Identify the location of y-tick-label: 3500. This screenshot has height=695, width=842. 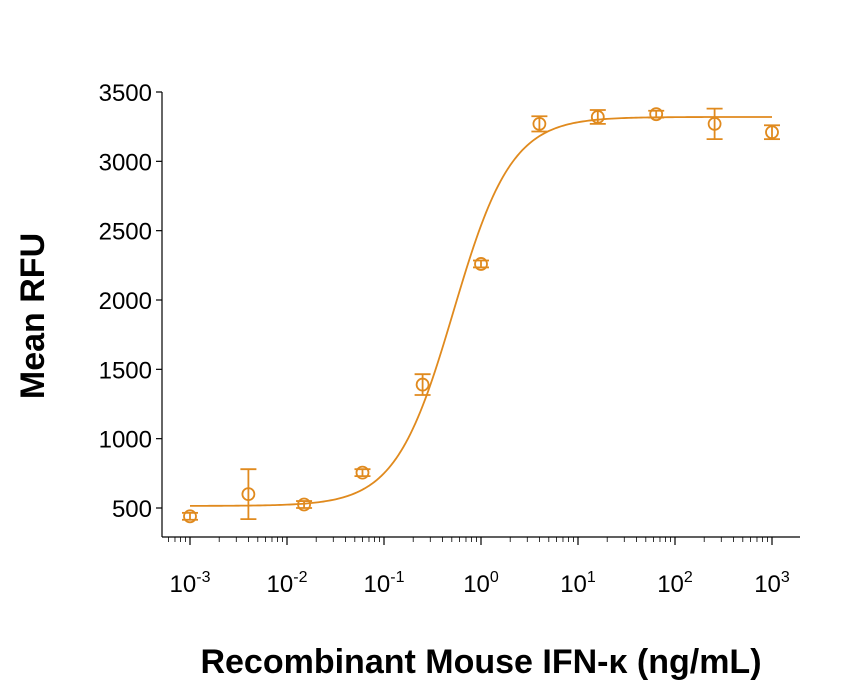
(125, 93).